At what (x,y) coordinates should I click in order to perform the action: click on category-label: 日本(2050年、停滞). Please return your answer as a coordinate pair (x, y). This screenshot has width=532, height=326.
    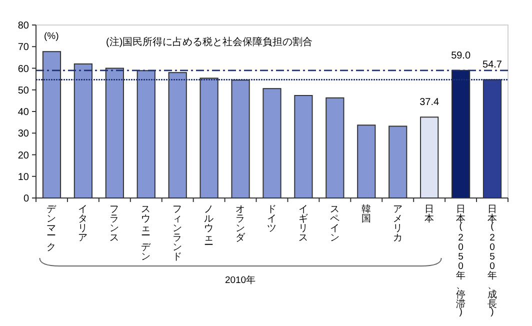
    Looking at the image, I should click on (461, 261).